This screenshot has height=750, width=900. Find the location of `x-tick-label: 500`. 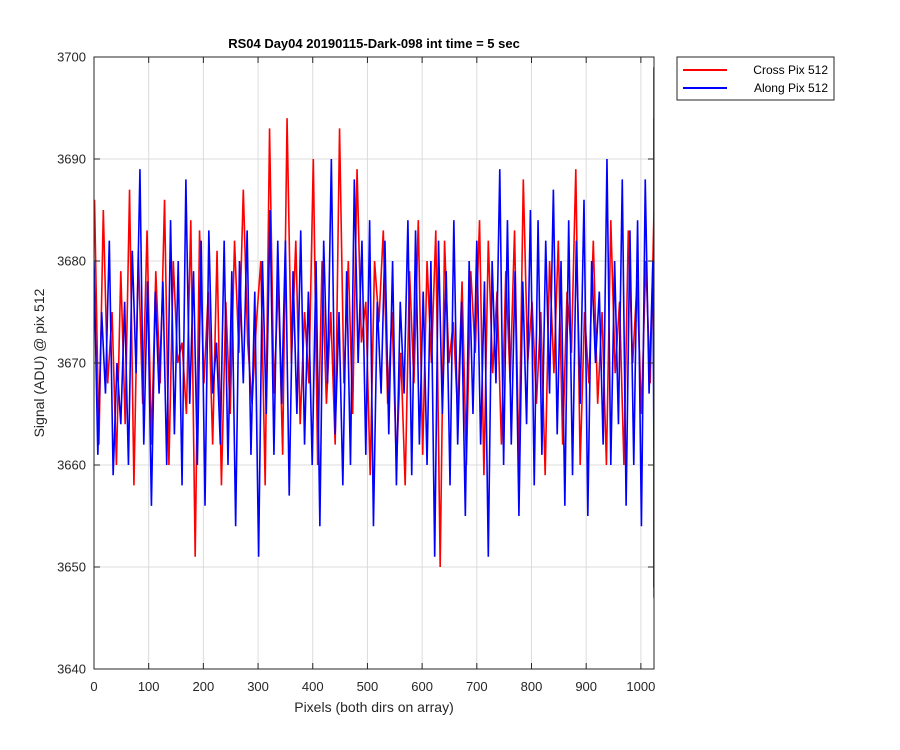

x-tick-label: 500 is located at coordinates (368, 686).